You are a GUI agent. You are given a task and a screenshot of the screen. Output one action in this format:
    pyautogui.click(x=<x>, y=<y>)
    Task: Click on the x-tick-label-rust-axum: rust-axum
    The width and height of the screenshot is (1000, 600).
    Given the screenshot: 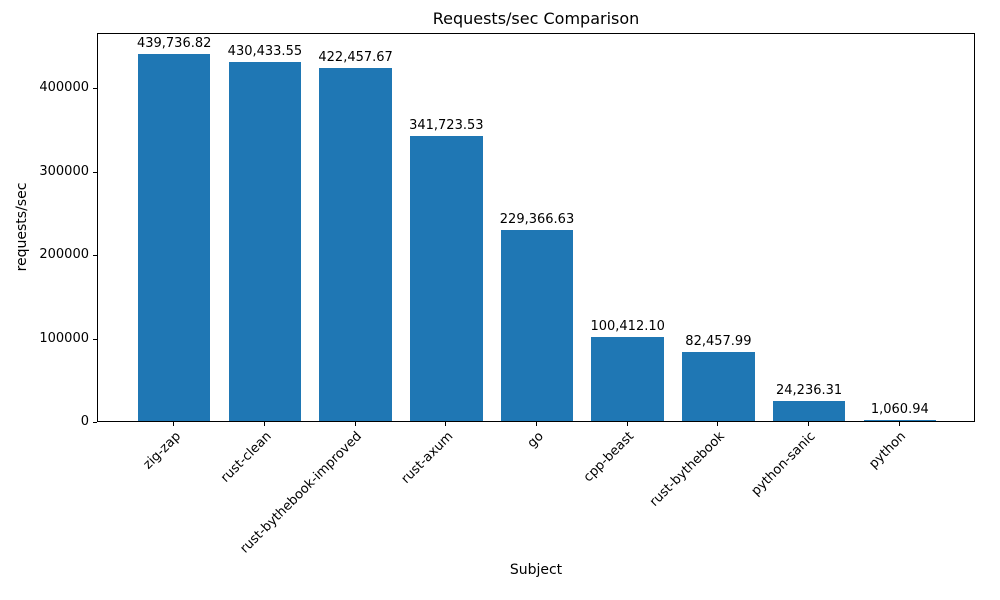 What is the action you would take?
    pyautogui.click(x=427, y=458)
    